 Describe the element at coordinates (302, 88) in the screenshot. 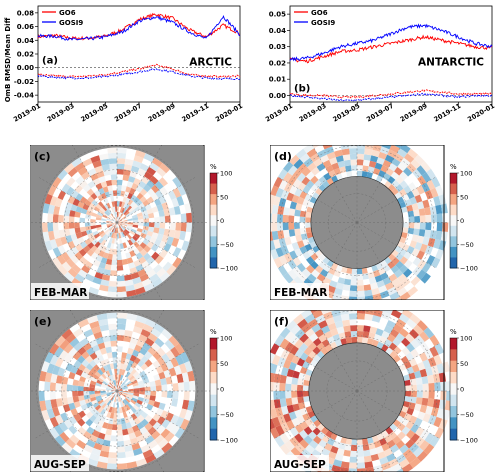

I see `panel-label: (b)` at that location.